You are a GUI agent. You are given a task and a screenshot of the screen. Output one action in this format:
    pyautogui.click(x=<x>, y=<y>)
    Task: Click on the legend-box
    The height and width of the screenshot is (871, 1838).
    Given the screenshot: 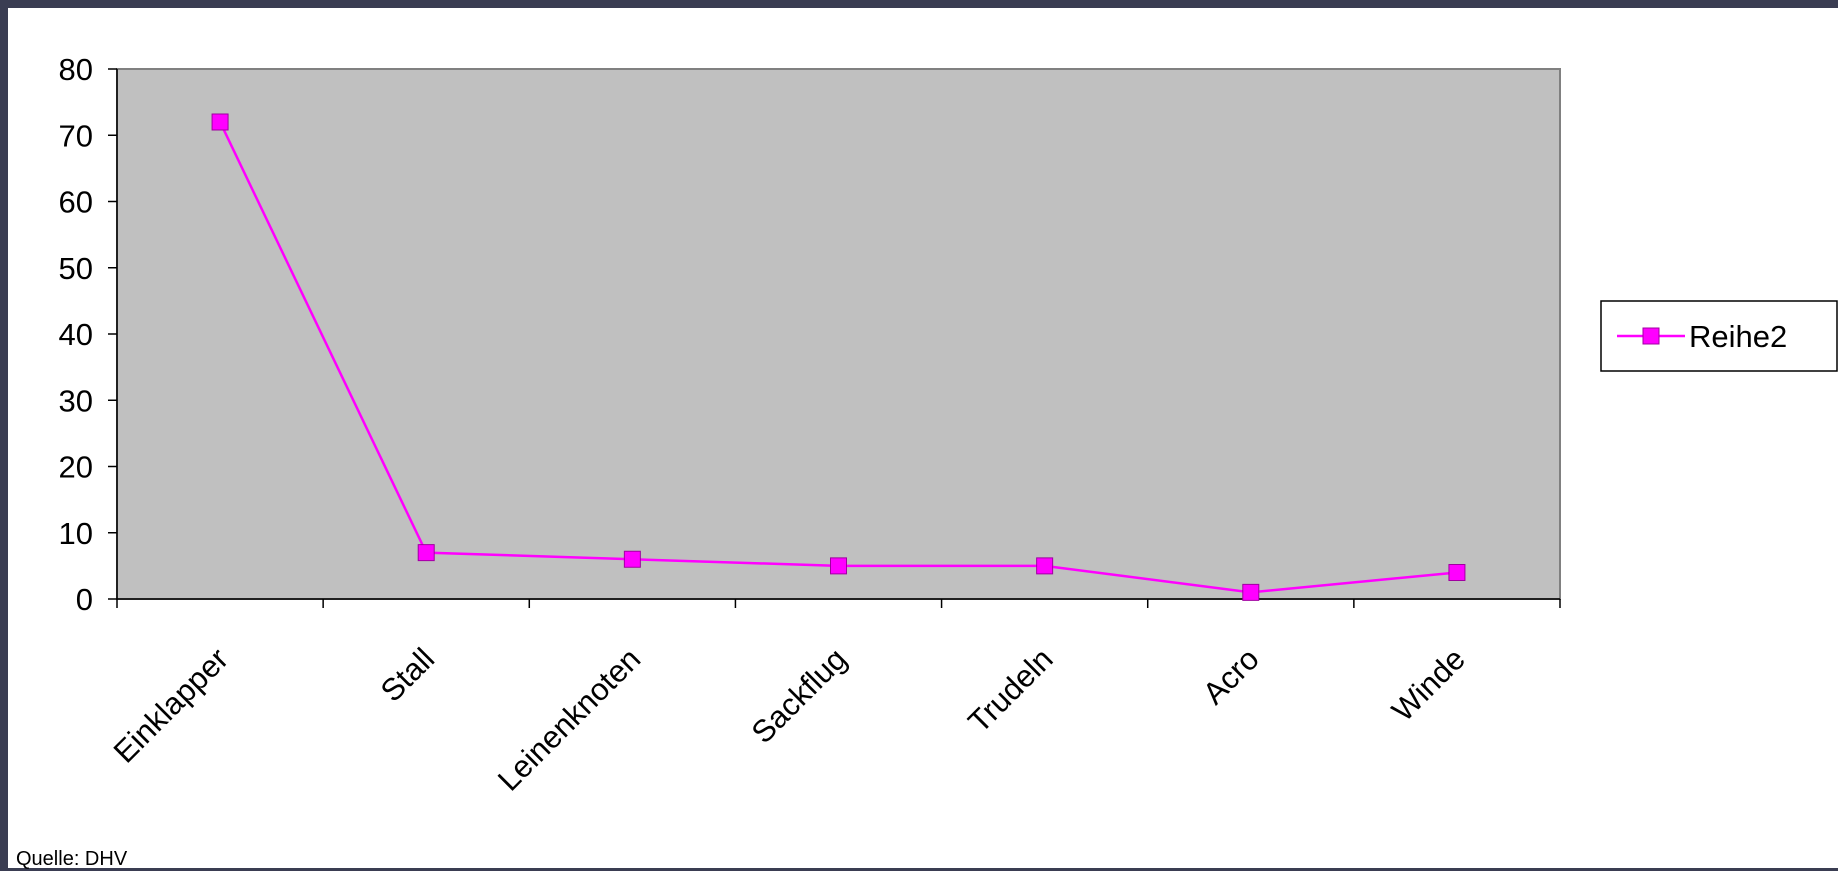 What is the action you would take?
    pyautogui.click(x=1719, y=336)
    